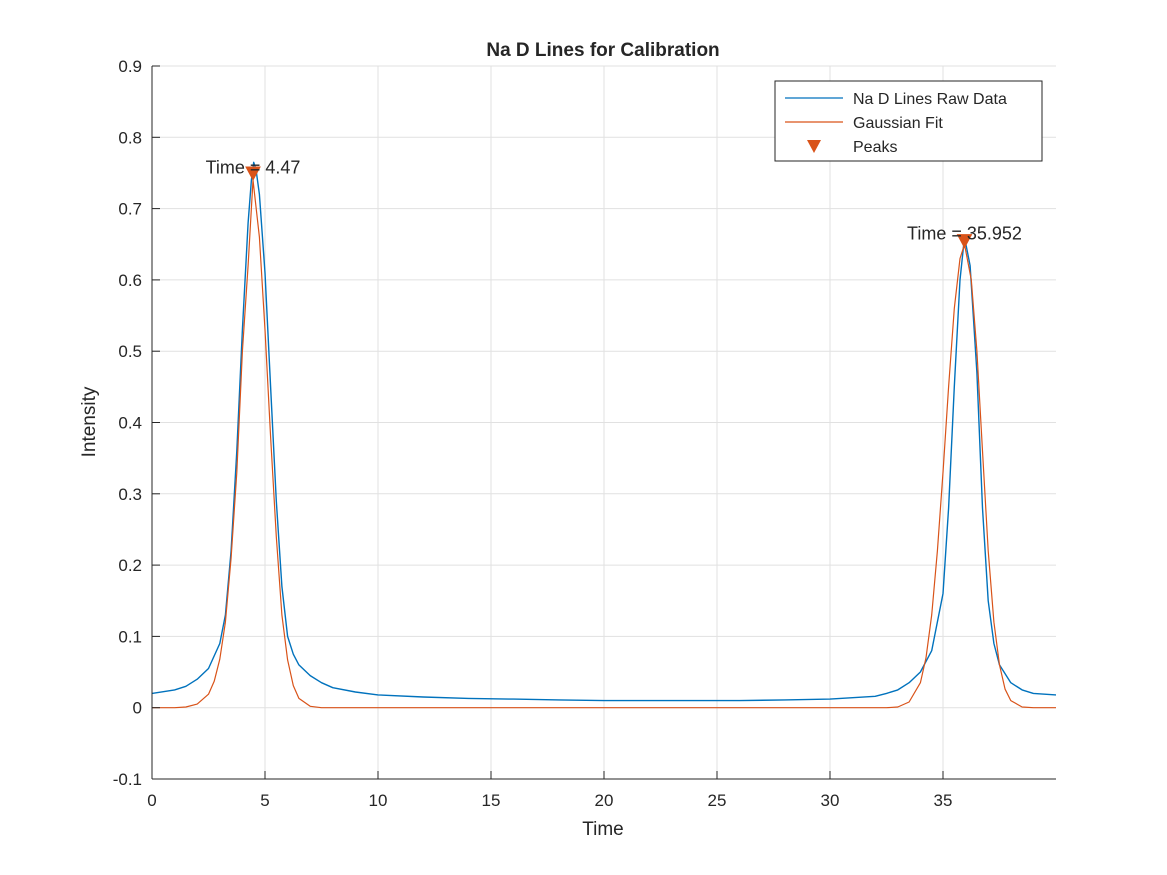 The image size is (1167, 875). I want to click on y-tick-label: 0.6, so click(130, 280).